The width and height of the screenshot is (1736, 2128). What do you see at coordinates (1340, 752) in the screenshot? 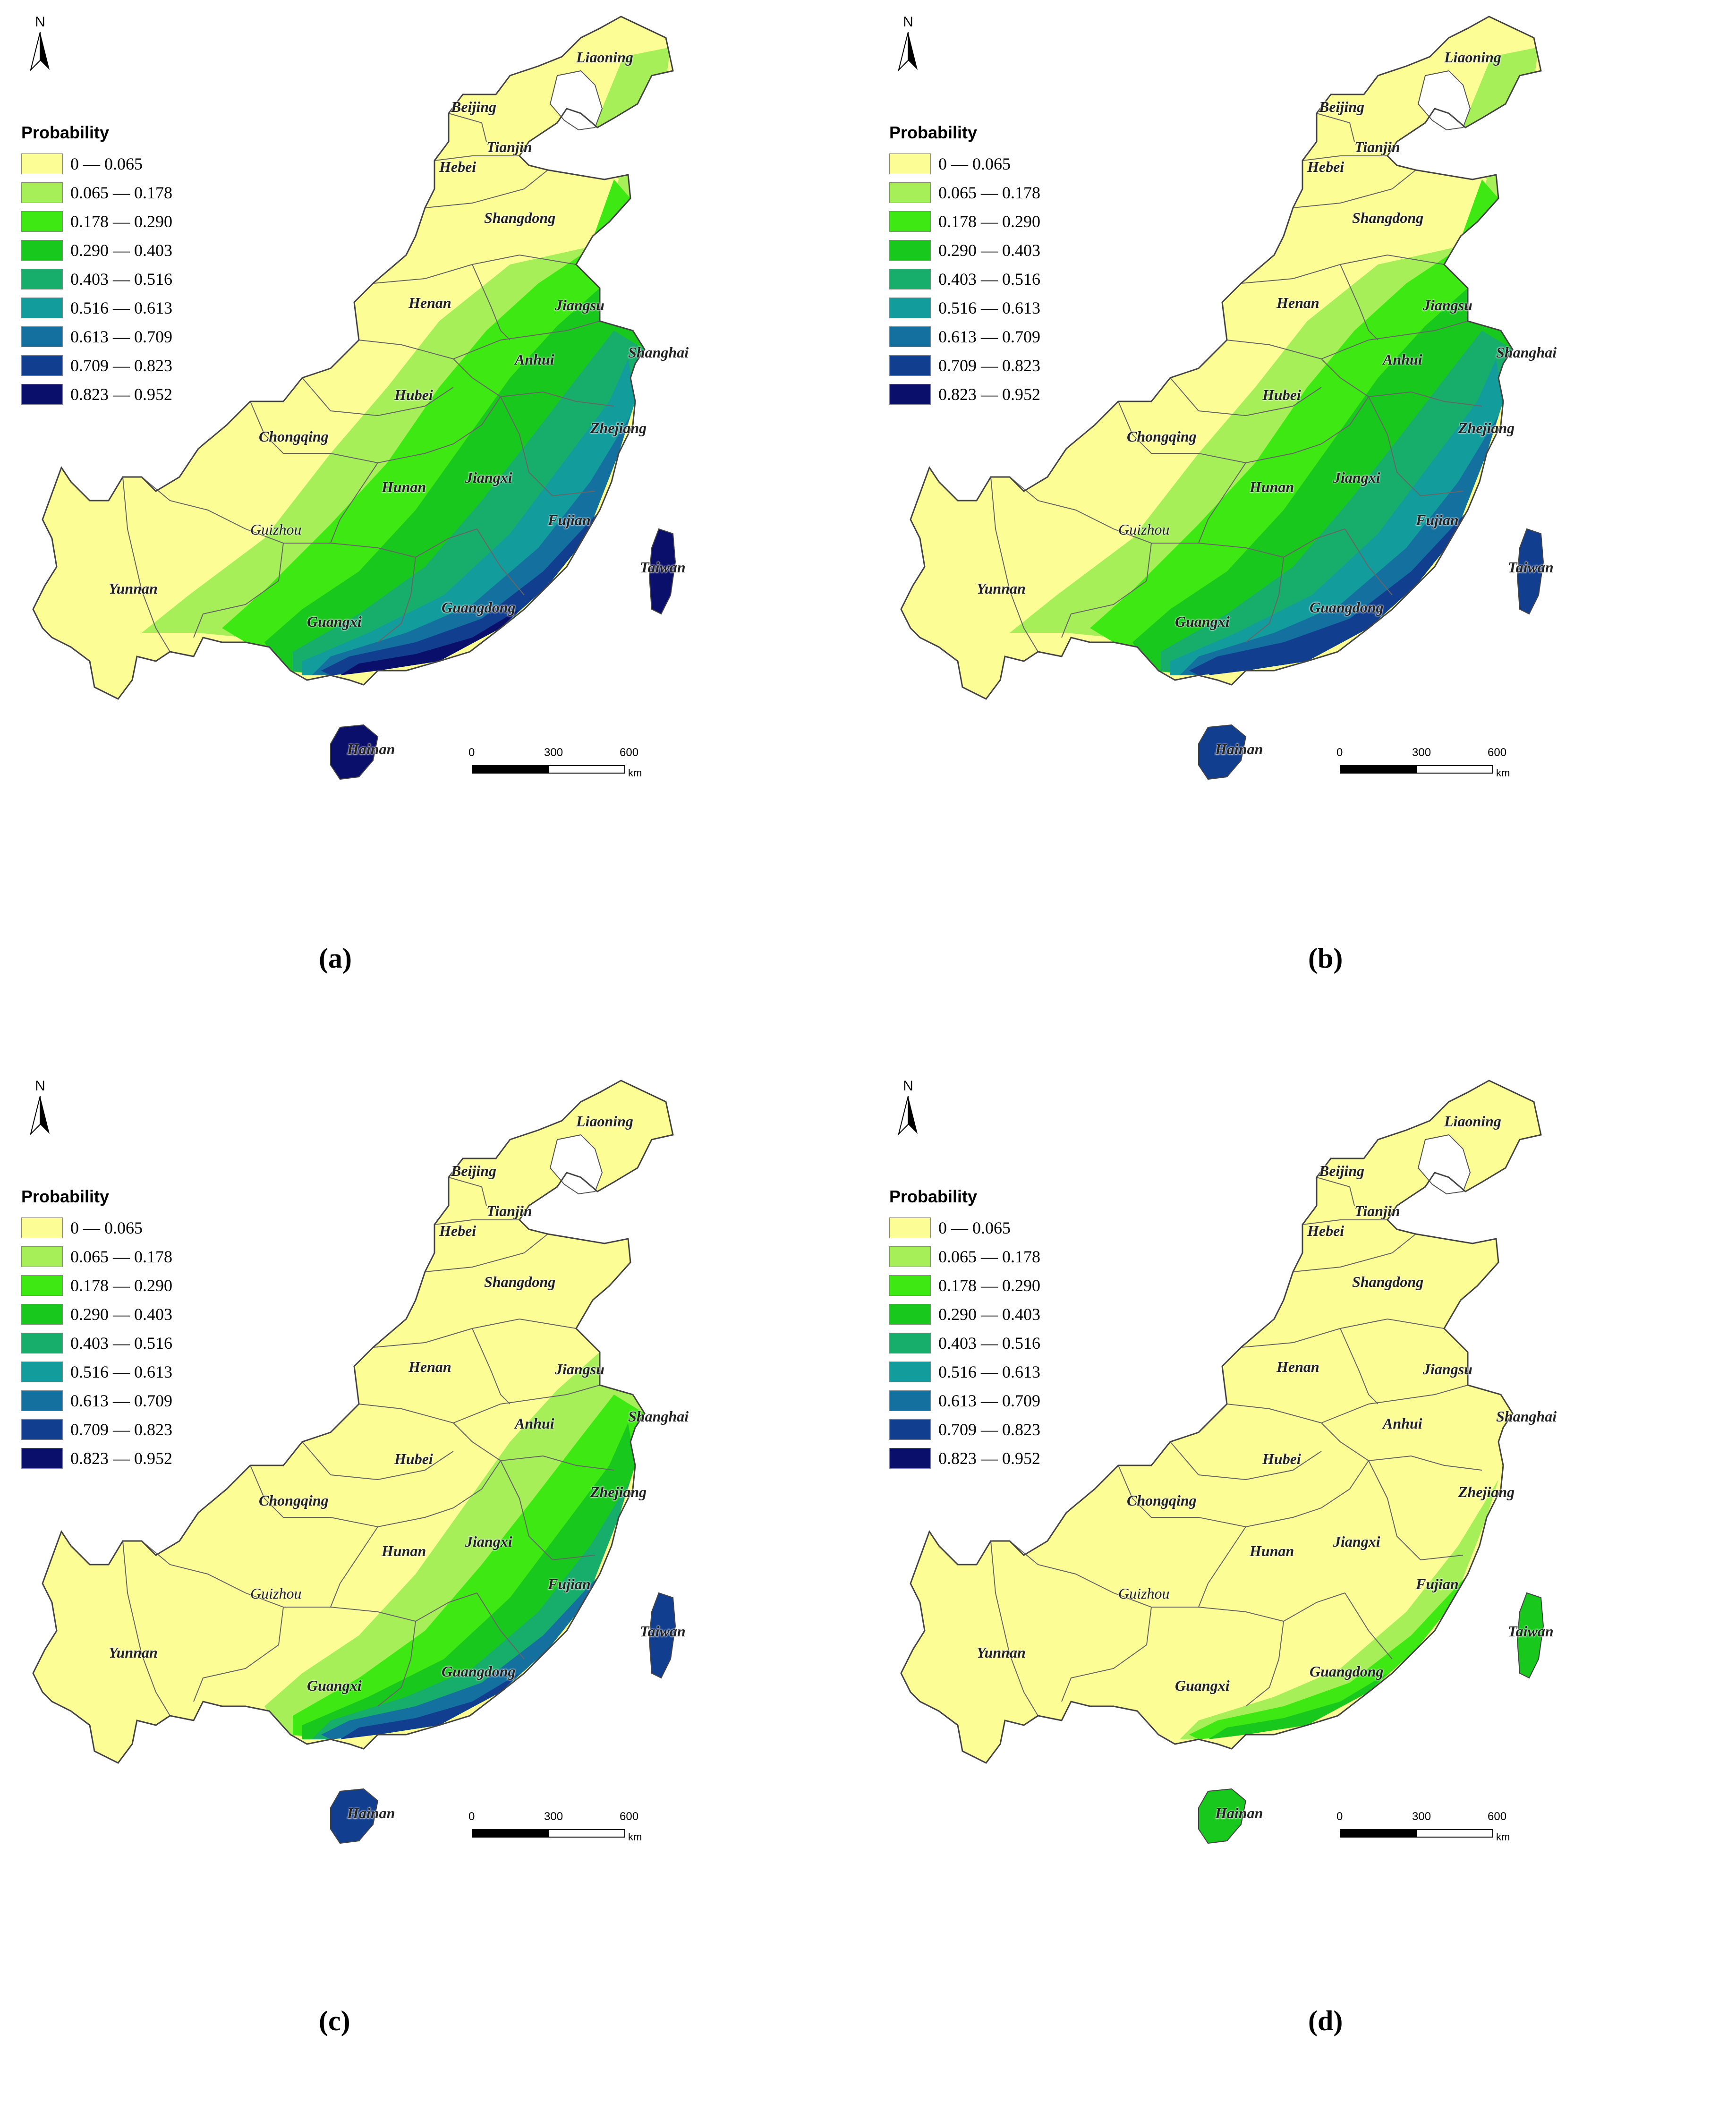
I see `scale-tick-label: 0` at bounding box center [1340, 752].